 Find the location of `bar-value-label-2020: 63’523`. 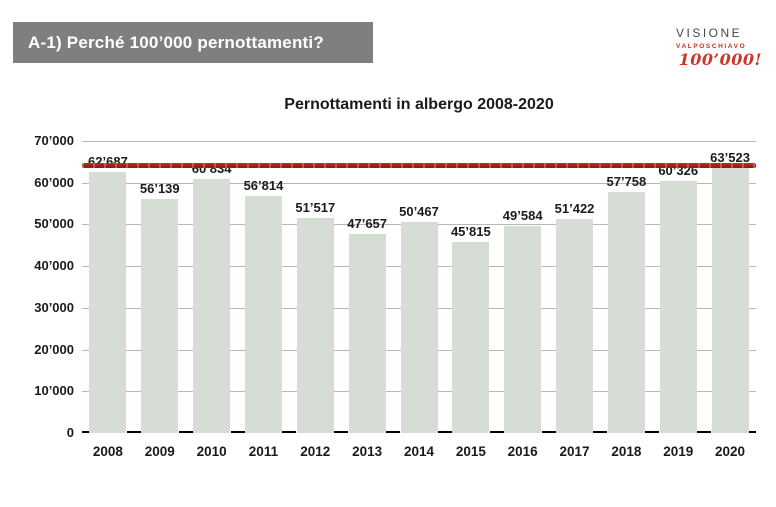

bar-value-label-2020: 63’523 is located at coordinates (730, 158).